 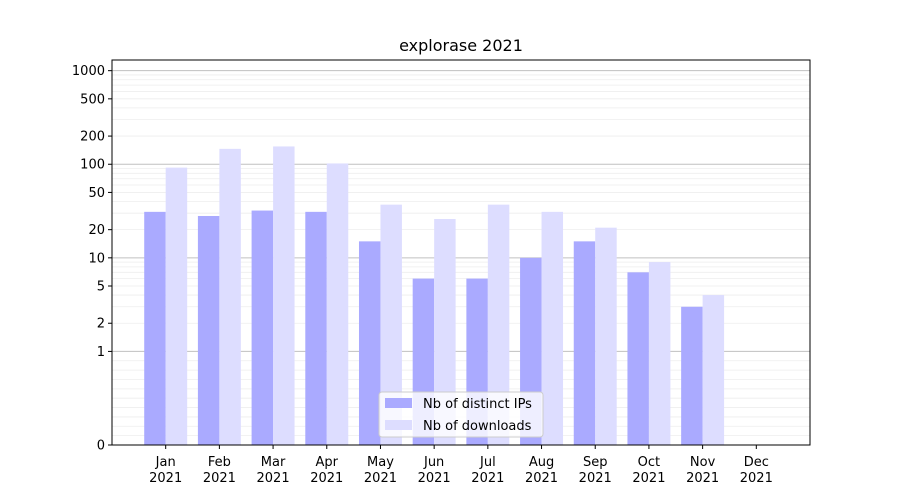 What do you see at coordinates (284, 296) in the screenshot?
I see `bar-downloads-mar` at bounding box center [284, 296].